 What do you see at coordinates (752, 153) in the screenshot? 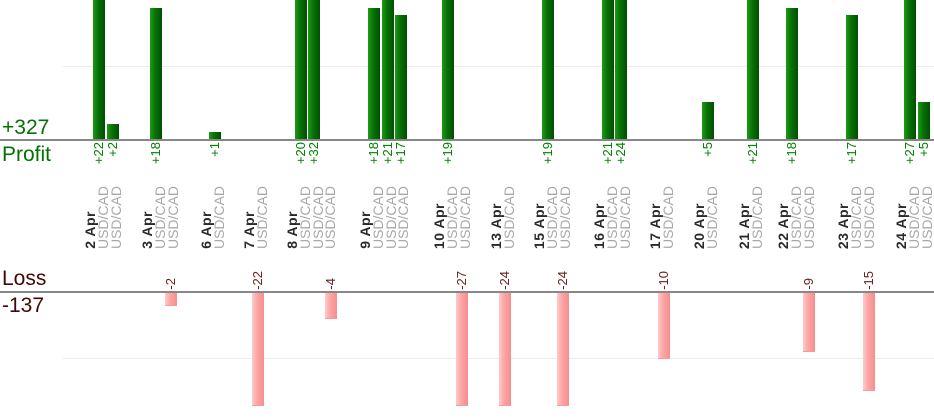
I see `profit-value-label: +21` at bounding box center [752, 153].